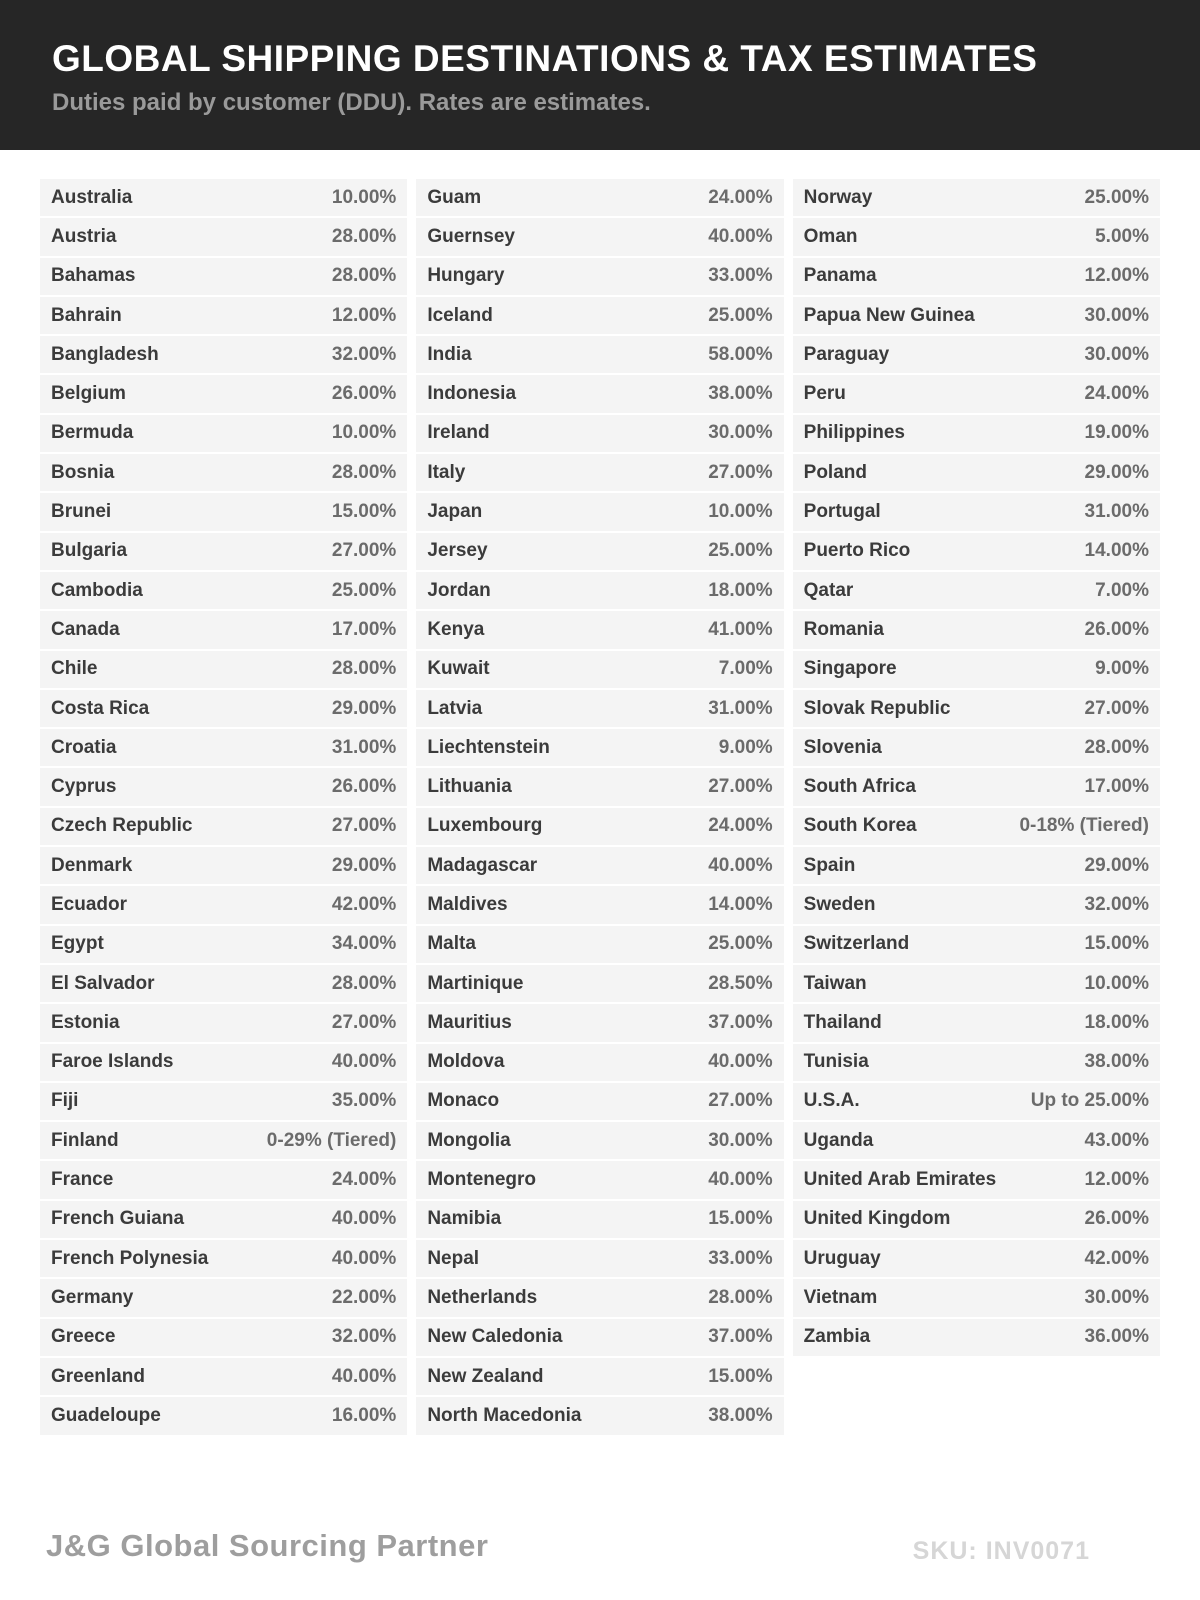 This screenshot has height=1600, width=1200. What do you see at coordinates (1122, 669) in the screenshot?
I see `tax-rate: 9.00%` at bounding box center [1122, 669].